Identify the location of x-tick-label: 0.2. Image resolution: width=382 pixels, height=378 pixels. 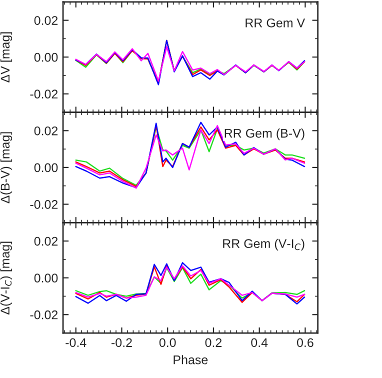
(213, 343).